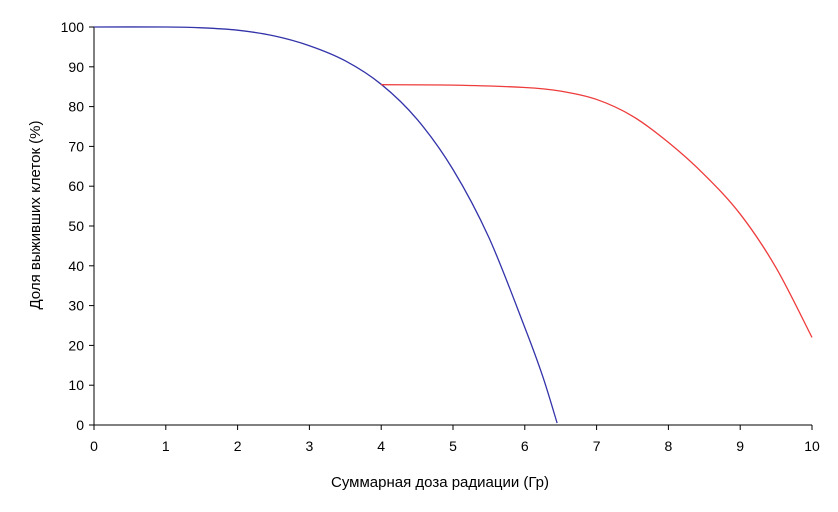  What do you see at coordinates (812, 446) in the screenshot?
I see `x-tick-label: 10` at bounding box center [812, 446].